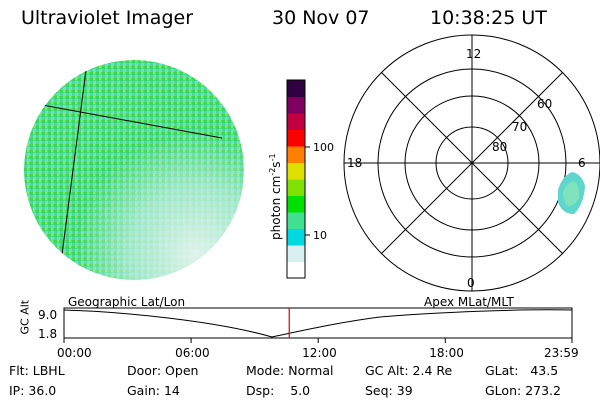  Describe the element at coordinates (323, 147) in the screenshot. I see `colorbar-tick-label: 100` at that location.